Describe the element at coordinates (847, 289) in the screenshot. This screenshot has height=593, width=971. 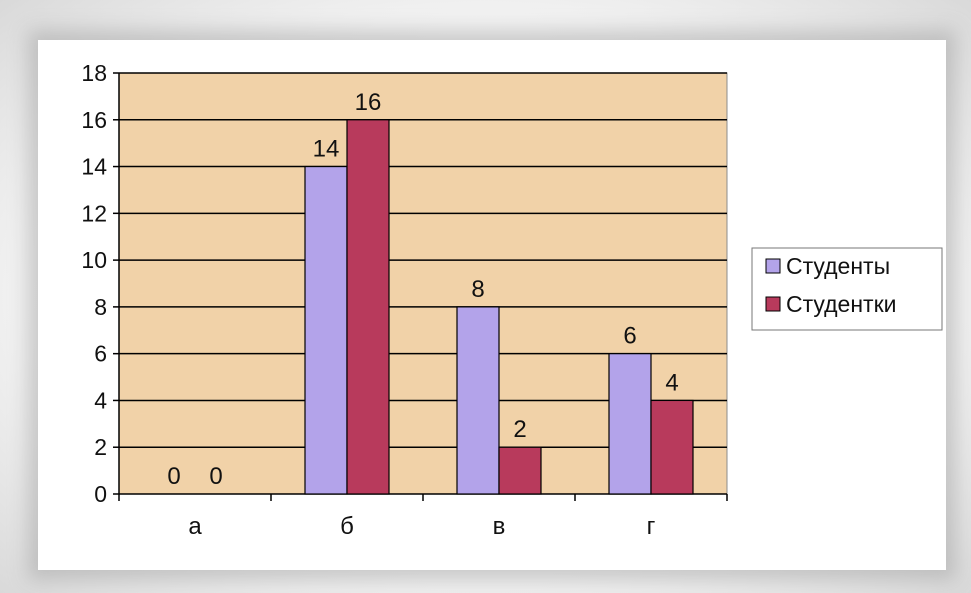
I see `legend-box` at that location.